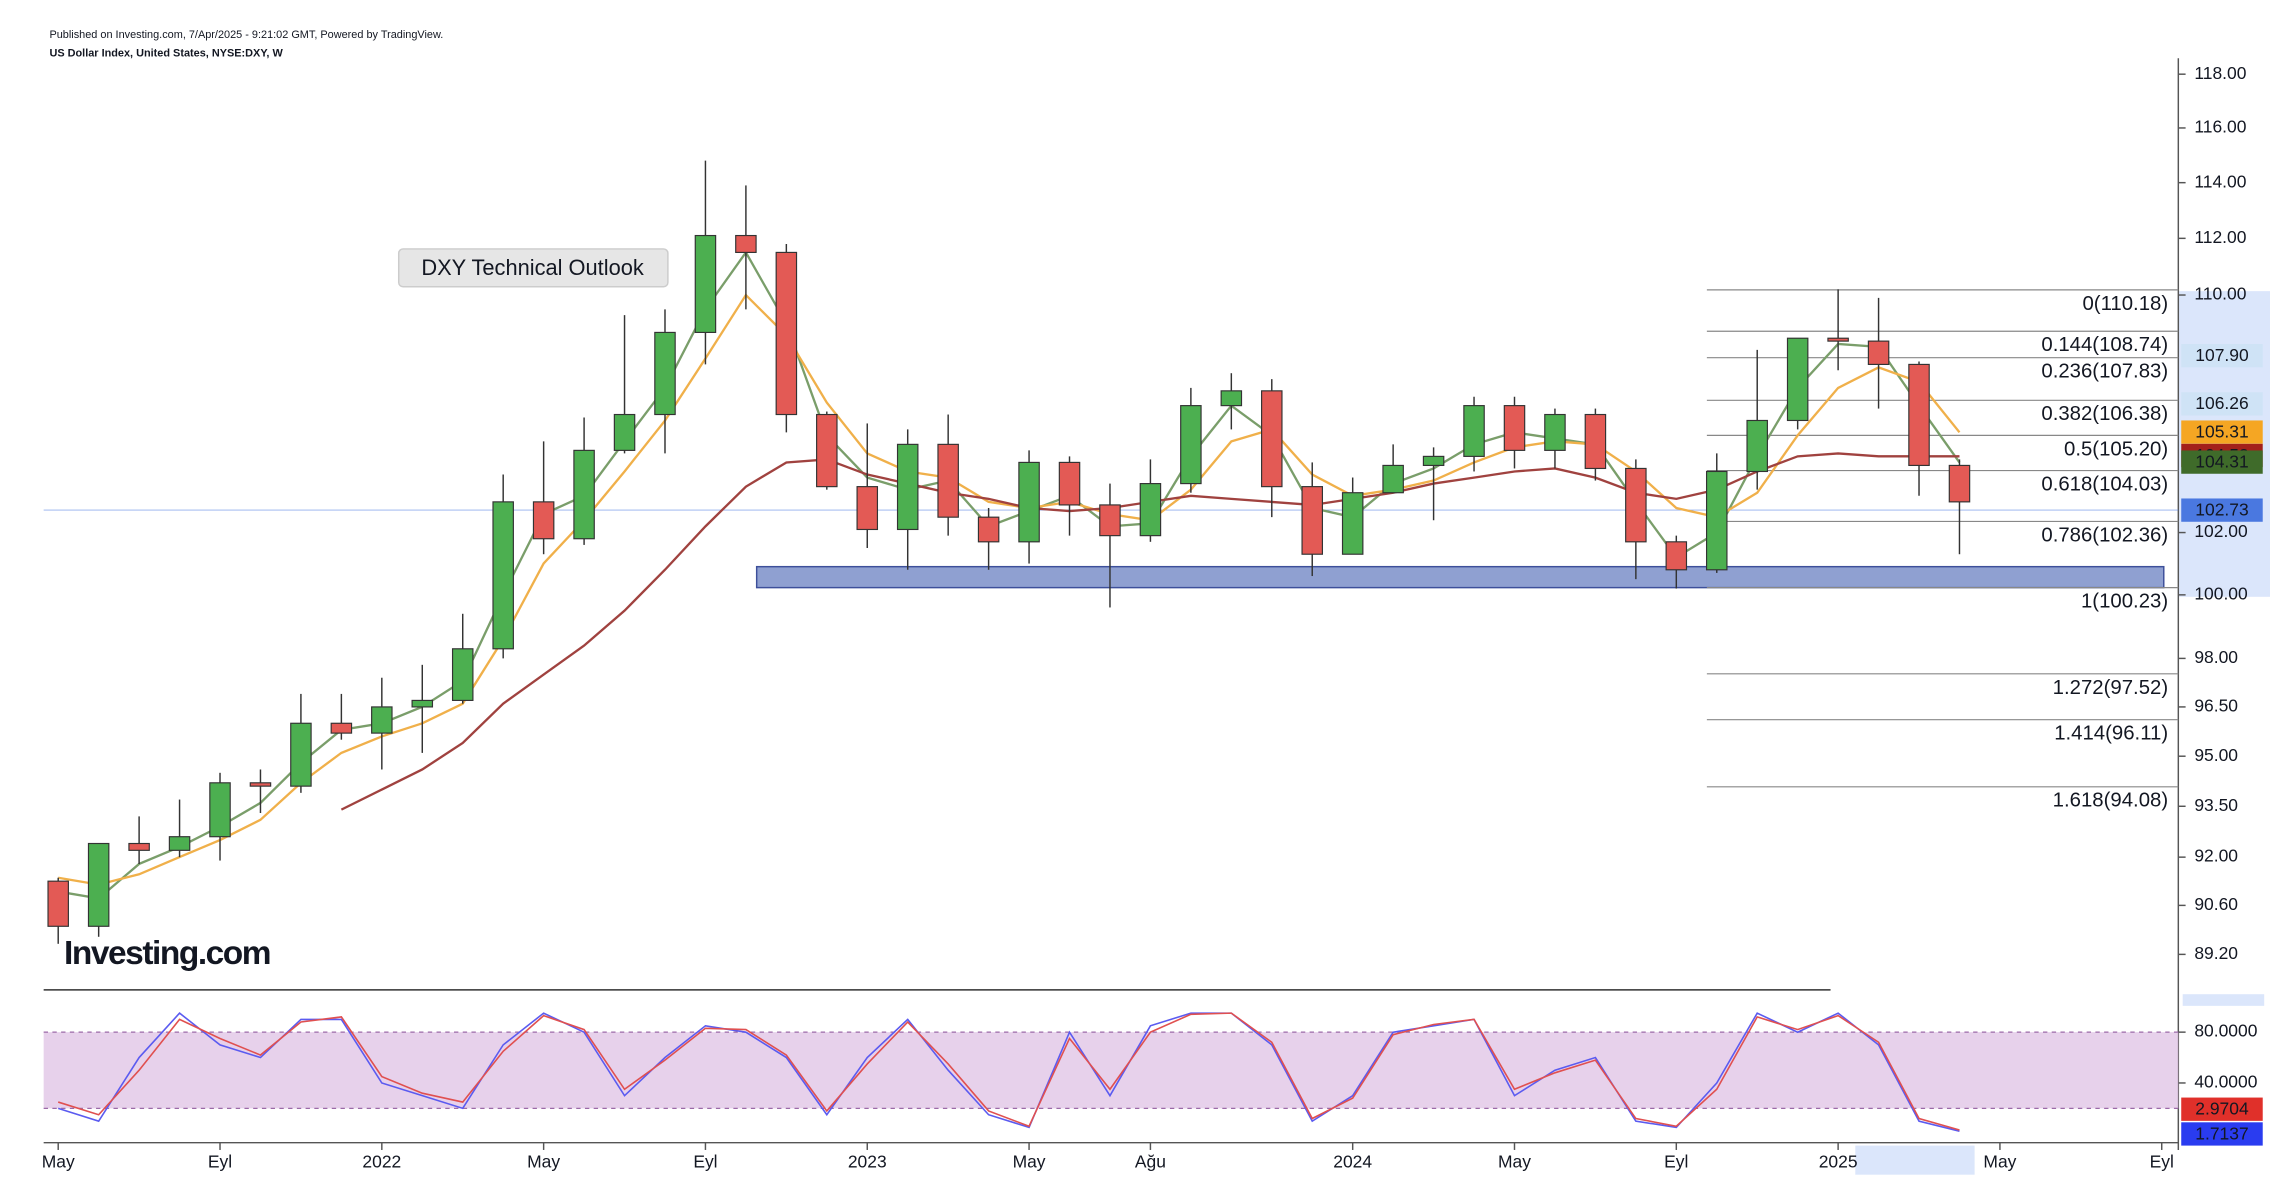  I want to click on support-zone, so click(1460, 577).